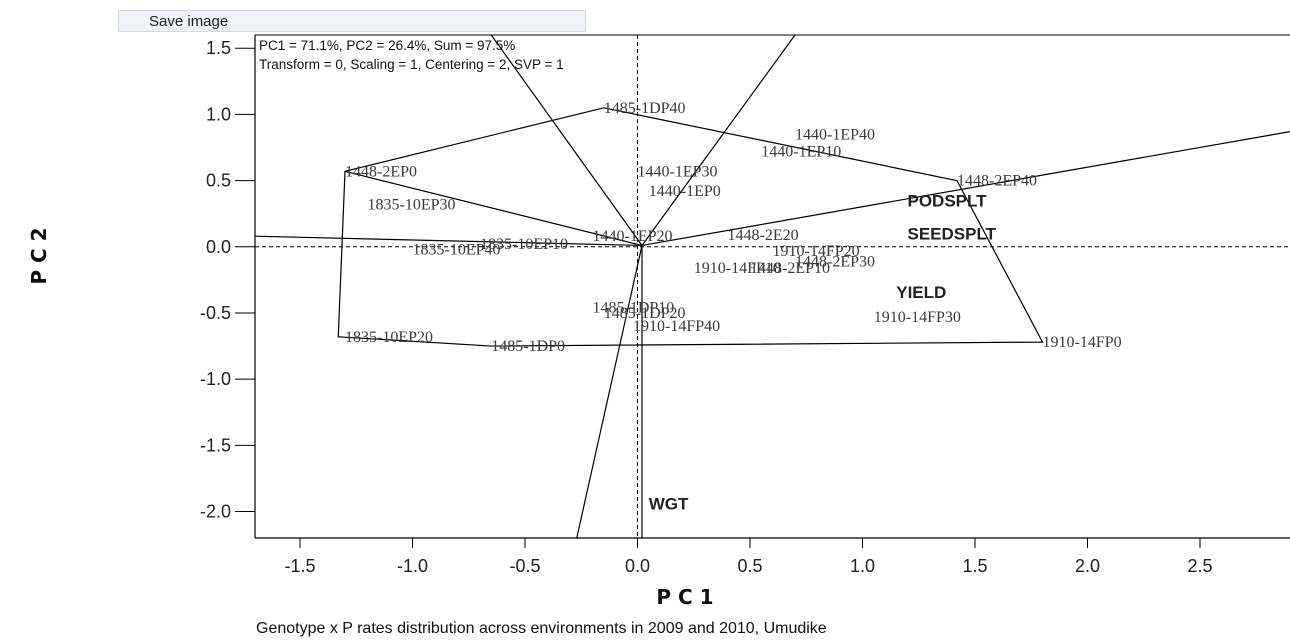 This screenshot has width=1290, height=640. Describe the element at coordinates (835, 261) in the screenshot. I see `genotype-label: 1448-2EP30` at that location.